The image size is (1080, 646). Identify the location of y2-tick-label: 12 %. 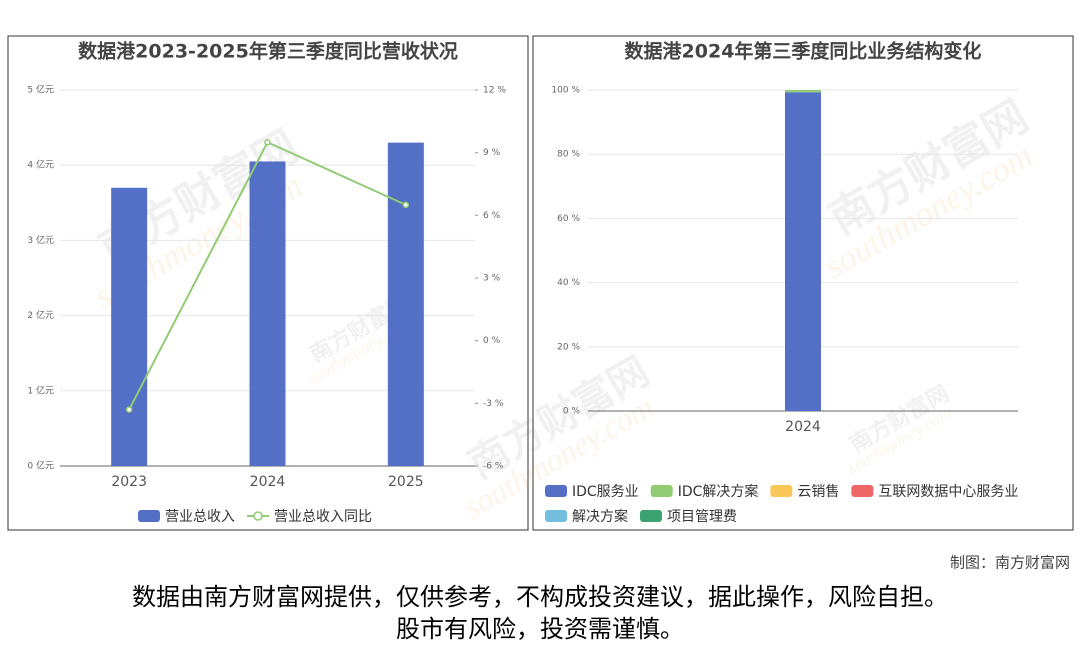
(494, 91).